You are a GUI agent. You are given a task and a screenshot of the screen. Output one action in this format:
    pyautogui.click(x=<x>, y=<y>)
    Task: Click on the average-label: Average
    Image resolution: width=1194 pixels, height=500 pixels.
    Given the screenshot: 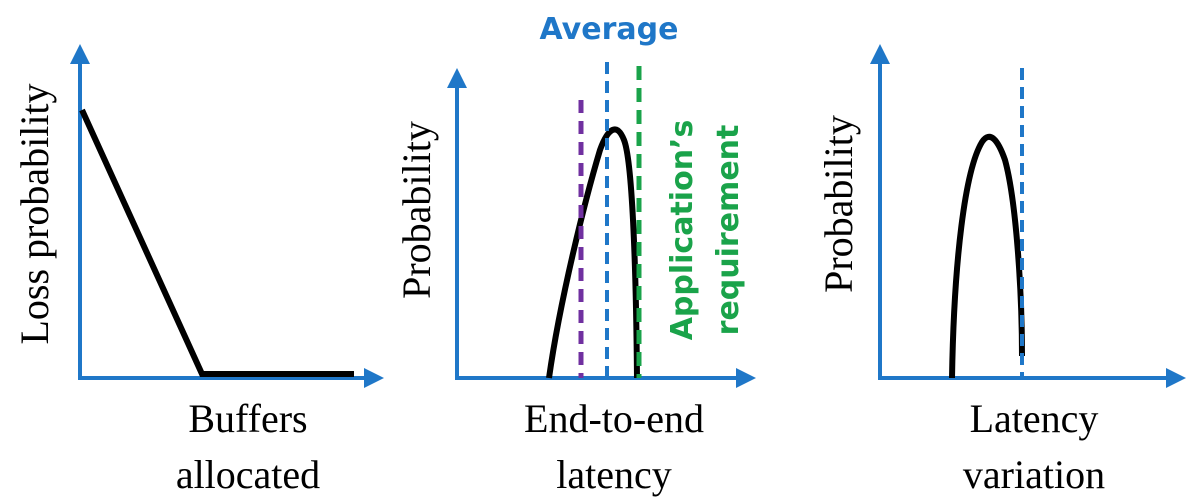 What is the action you would take?
    pyautogui.click(x=609, y=29)
    